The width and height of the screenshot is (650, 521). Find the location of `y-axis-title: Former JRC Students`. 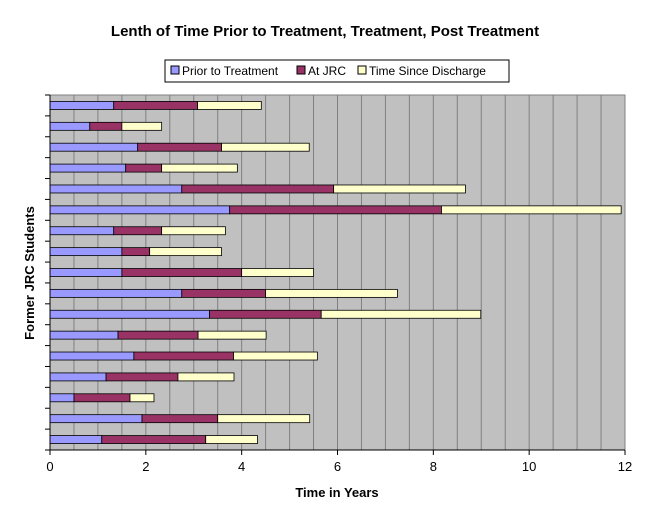

y-axis-title: Former JRC Students is located at coordinates (29, 273).